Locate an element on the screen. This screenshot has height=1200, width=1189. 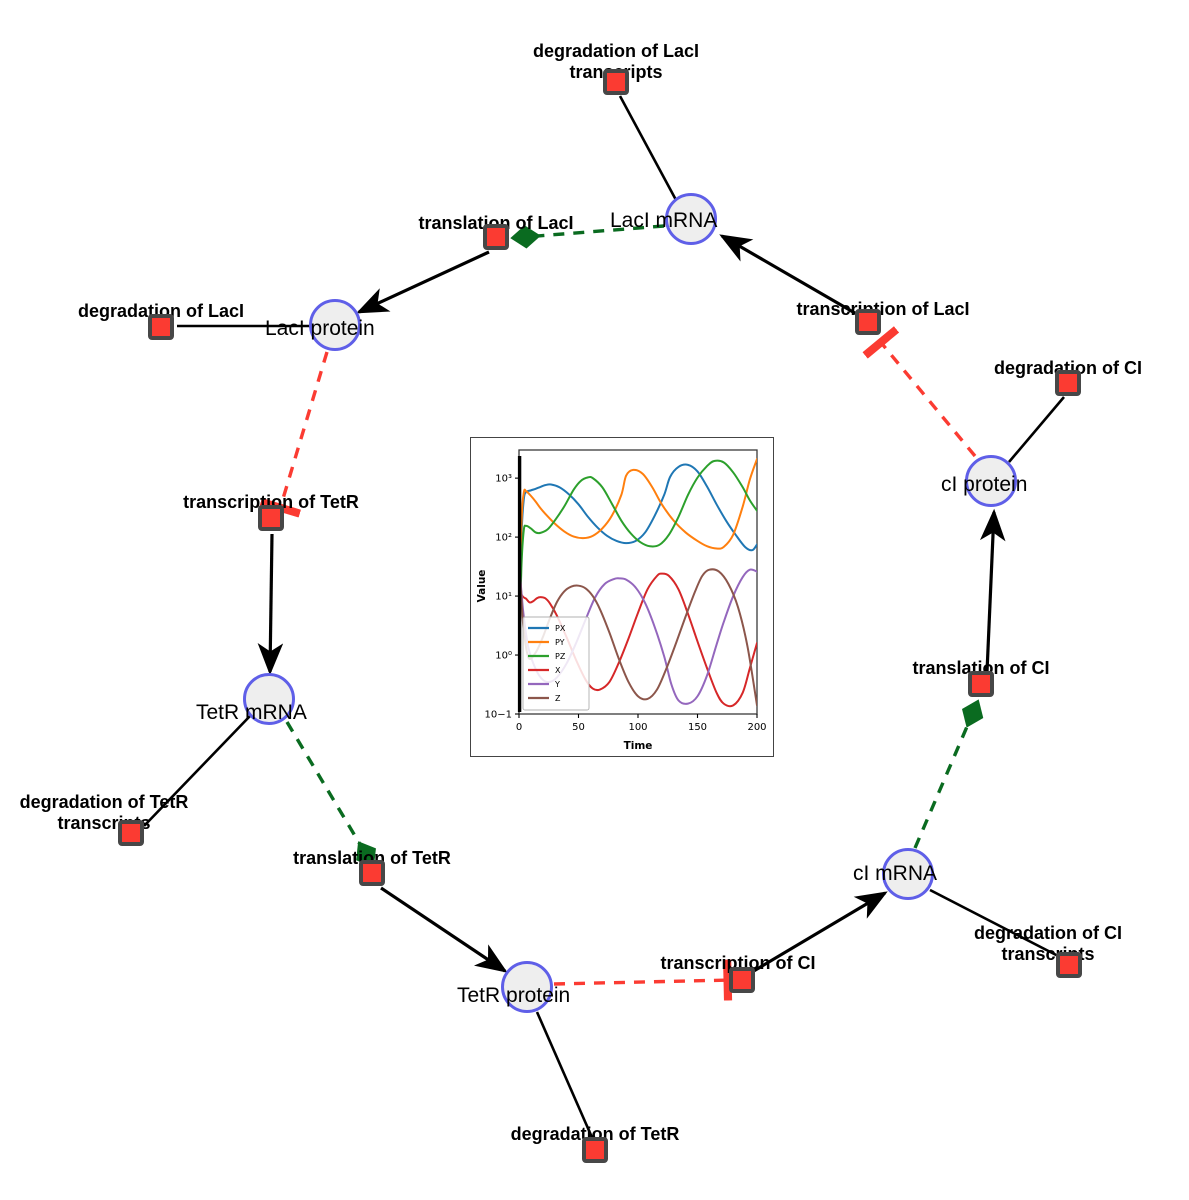
species-label-tetR_mrna: TetR mRNA is located at coordinates (251, 712).